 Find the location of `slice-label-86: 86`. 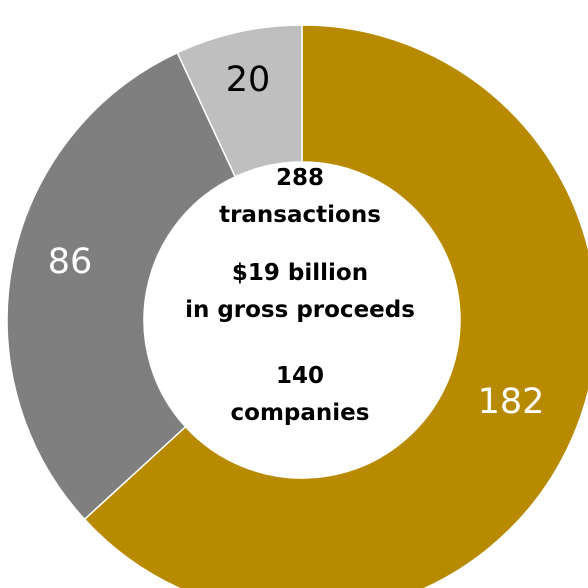

slice-label-86: 86 is located at coordinates (70, 262).